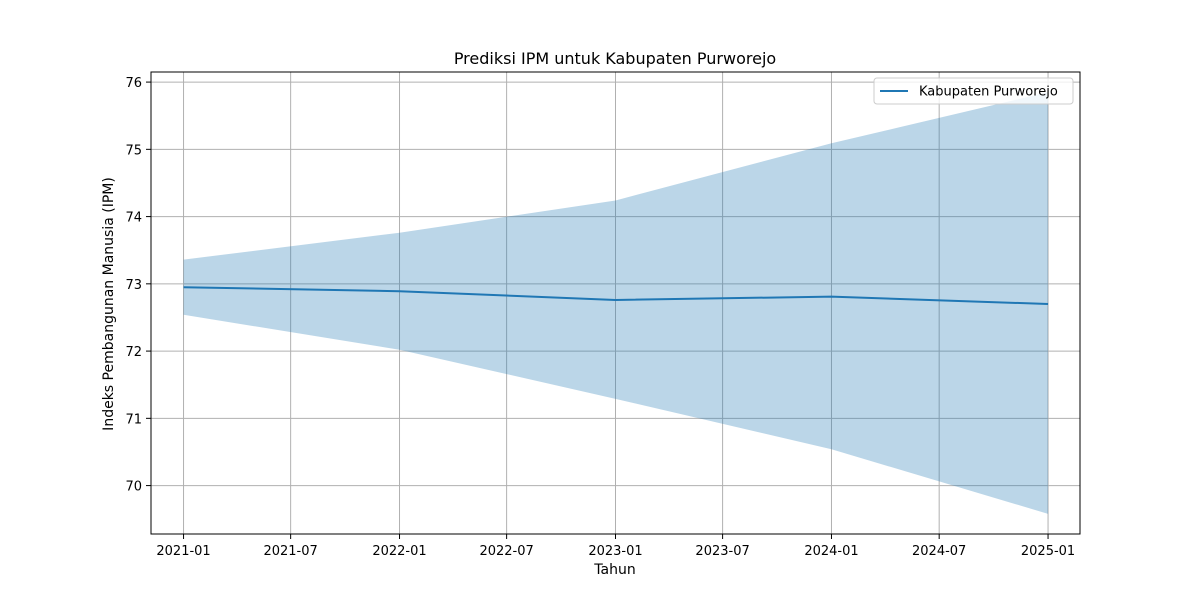 The image size is (1200, 600). I want to click on legend: Kabupaten Purworejo, so click(973, 91).